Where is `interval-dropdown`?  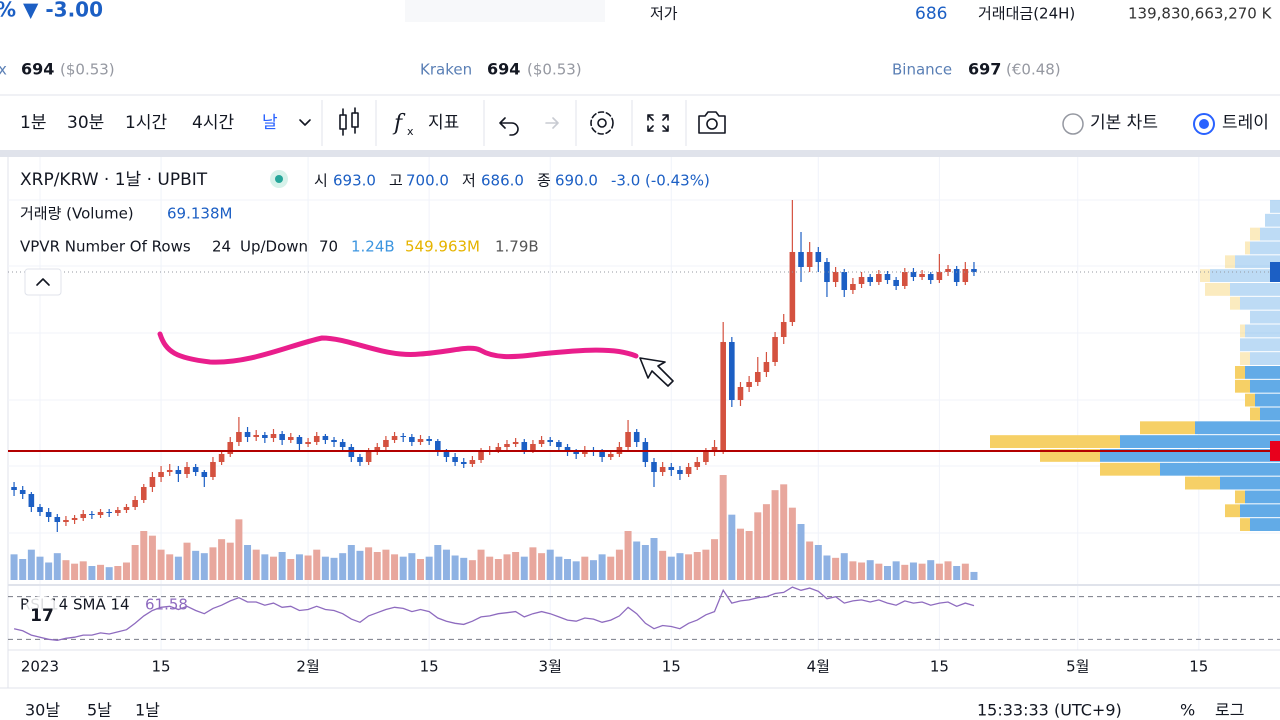 interval-dropdown is located at coordinates (305, 122).